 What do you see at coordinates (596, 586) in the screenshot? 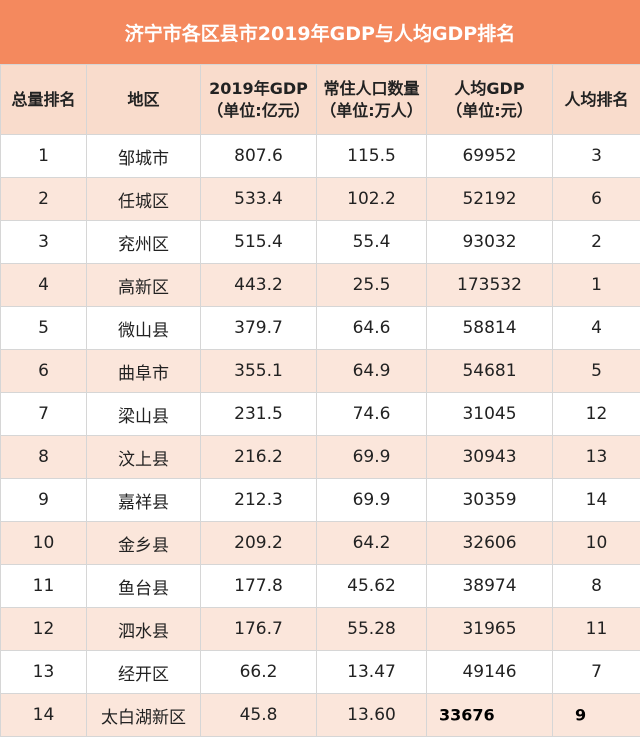
I see `cell-pc-rank: 8` at bounding box center [596, 586].